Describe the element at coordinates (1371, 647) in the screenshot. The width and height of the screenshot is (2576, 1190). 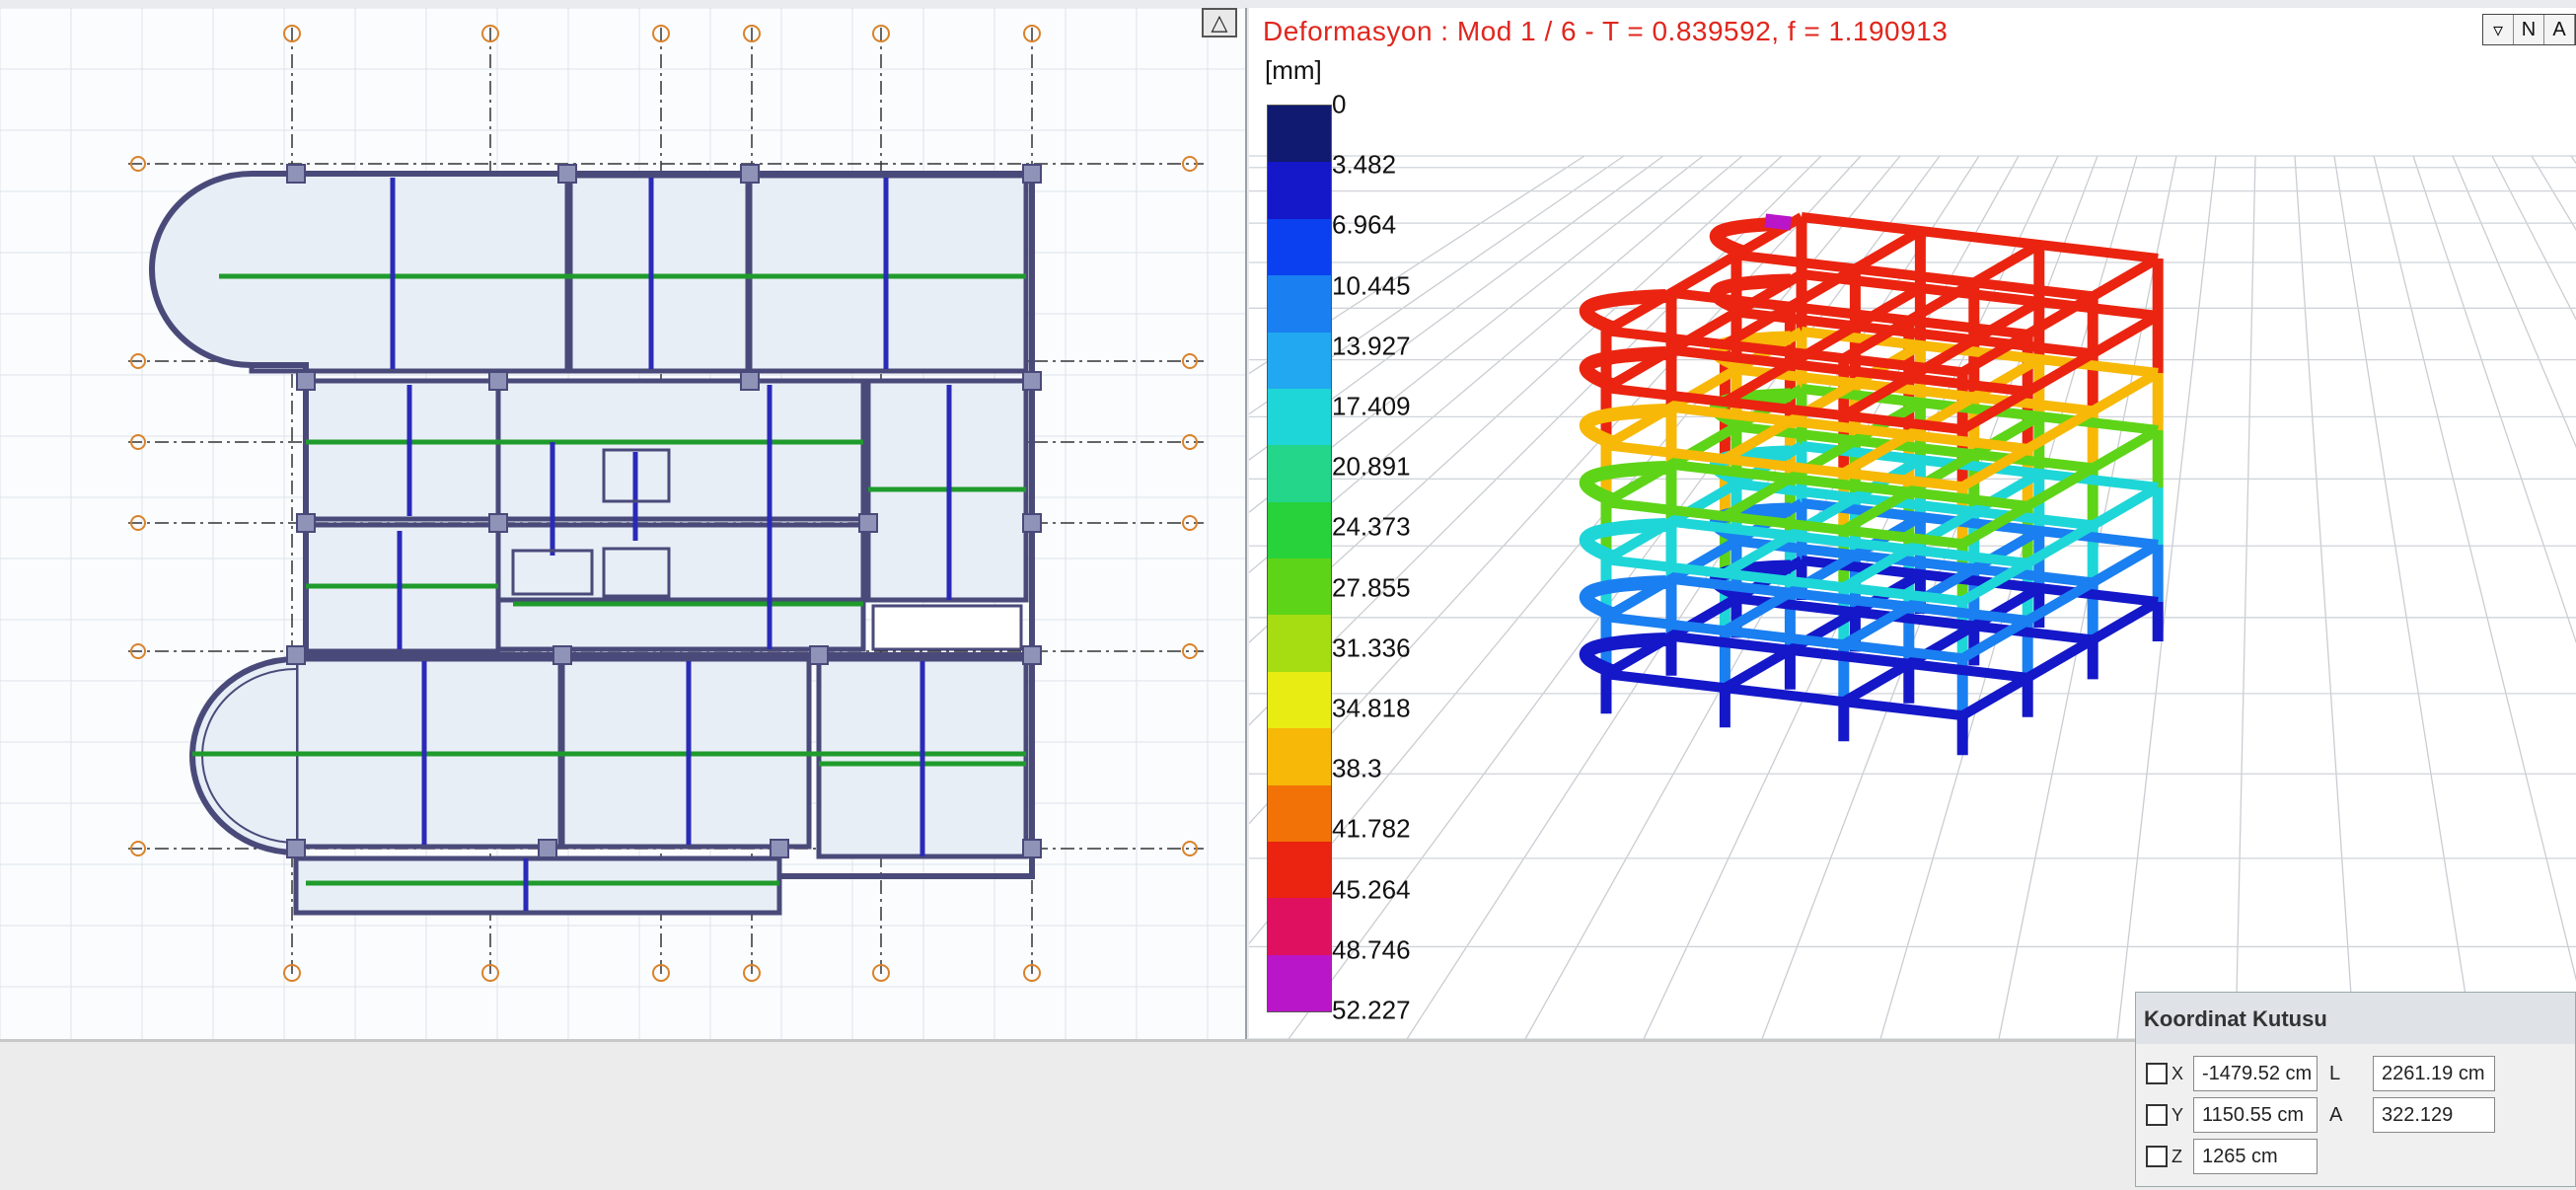
I see `legend-value: 31.336` at that location.